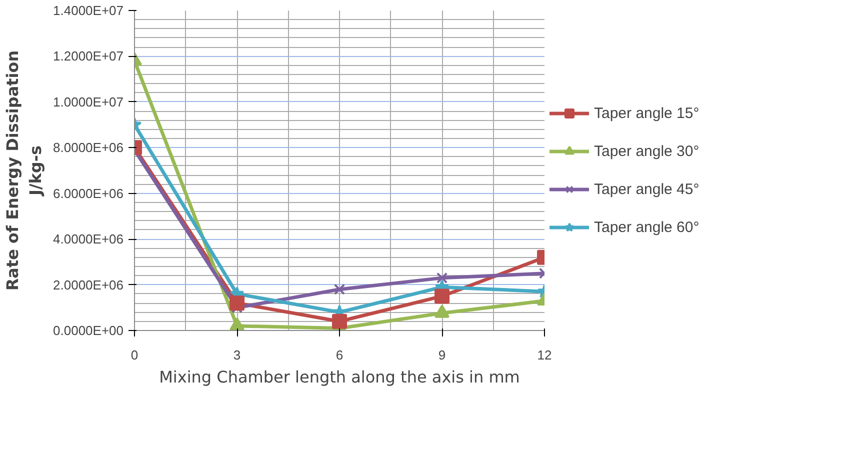 This screenshot has height=455, width=860. What do you see at coordinates (647, 227) in the screenshot?
I see `legend-label: Taper angle 60°` at bounding box center [647, 227].